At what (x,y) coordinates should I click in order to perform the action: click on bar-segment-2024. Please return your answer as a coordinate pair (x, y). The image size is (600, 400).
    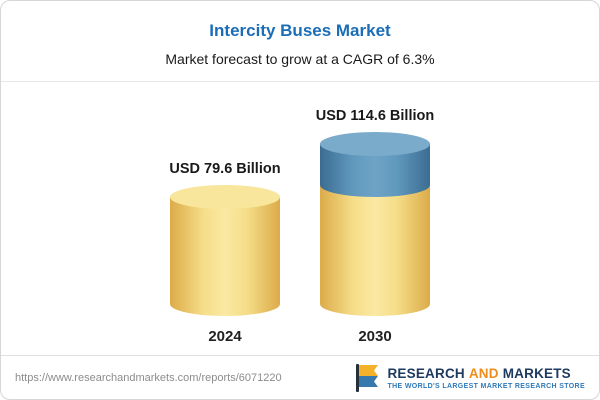
    Looking at the image, I should click on (225, 250).